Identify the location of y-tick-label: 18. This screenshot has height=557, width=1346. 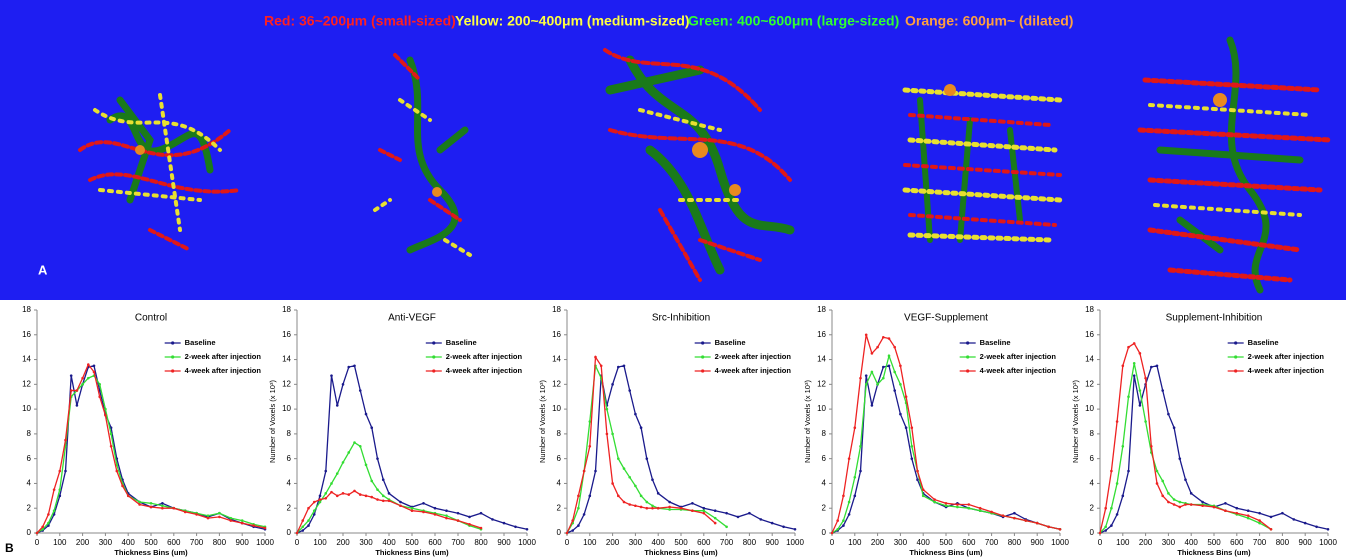
(1089, 309).